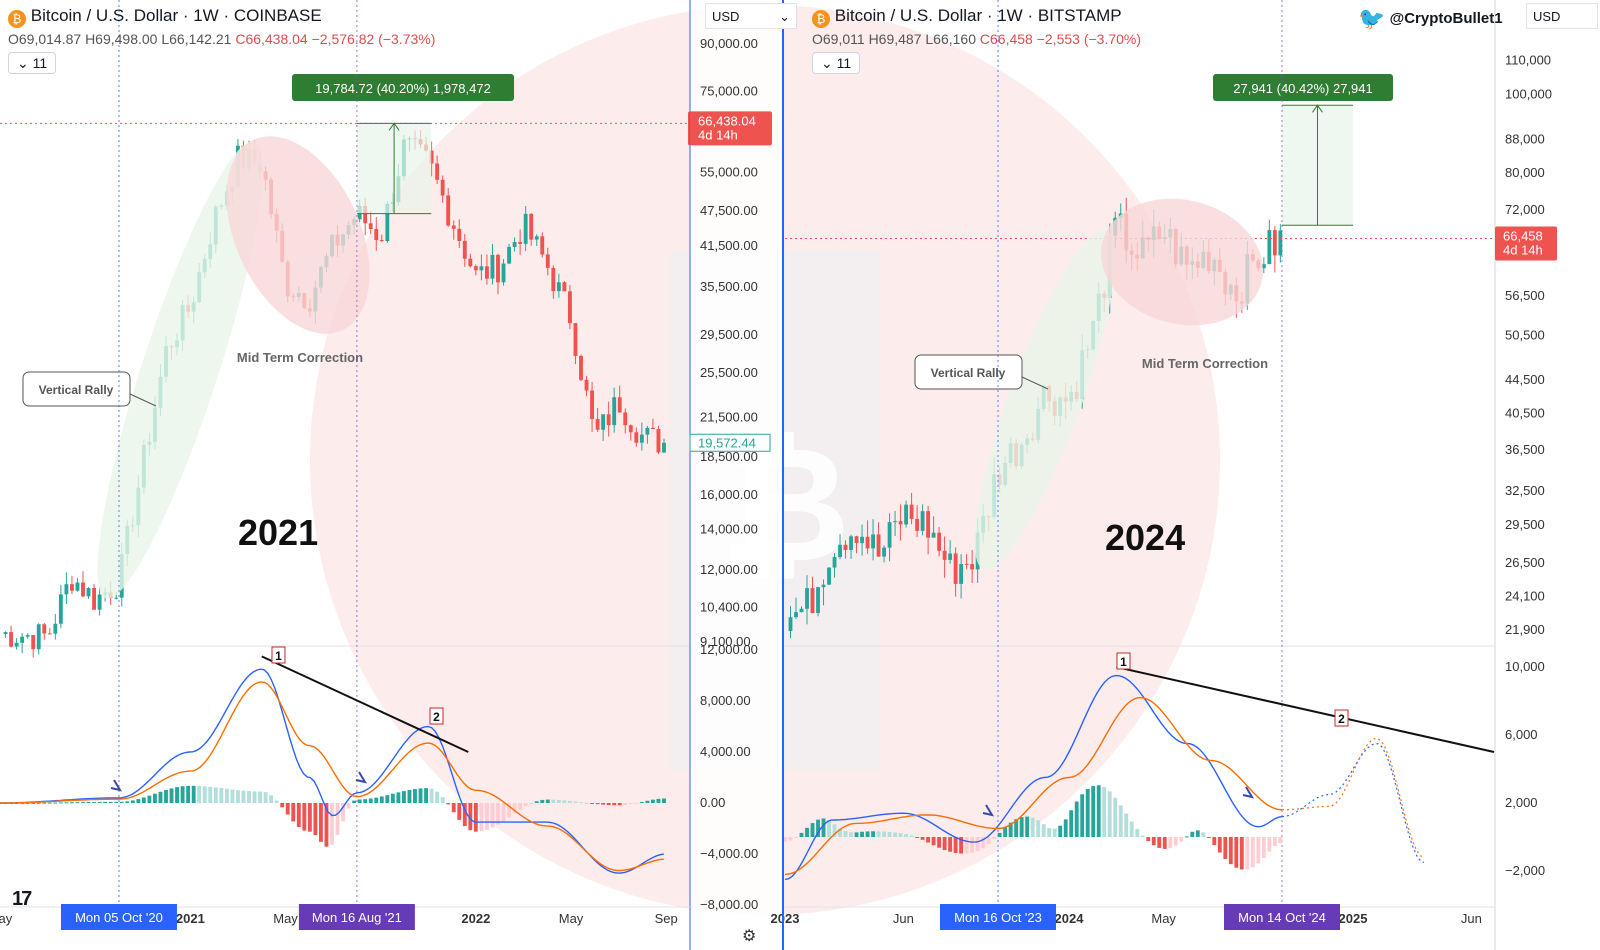  I want to click on time-tick-label: 2024, so click(1070, 918).